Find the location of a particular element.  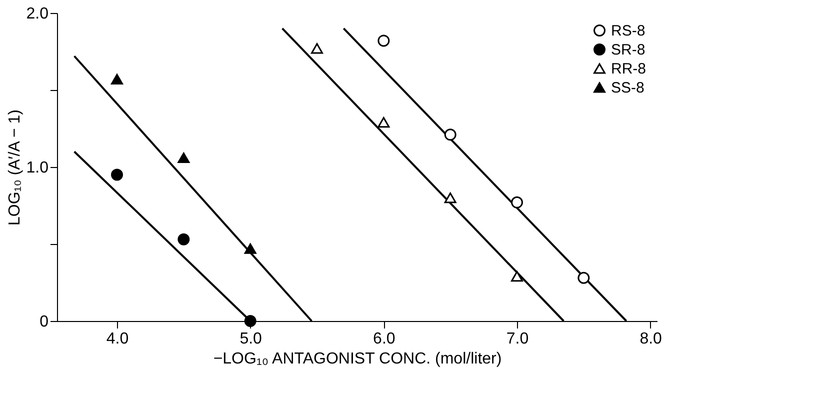

legend-label: RR-8 is located at coordinates (628, 69).